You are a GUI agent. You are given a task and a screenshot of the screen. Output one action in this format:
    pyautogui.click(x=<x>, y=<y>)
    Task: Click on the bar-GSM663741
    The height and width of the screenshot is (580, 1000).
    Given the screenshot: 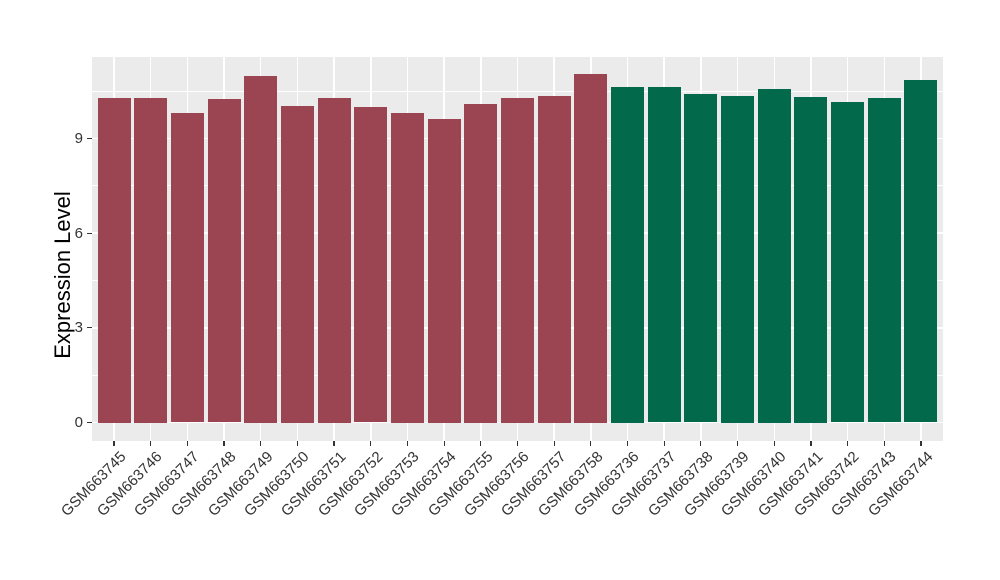 What is the action you would take?
    pyautogui.click(x=811, y=259)
    